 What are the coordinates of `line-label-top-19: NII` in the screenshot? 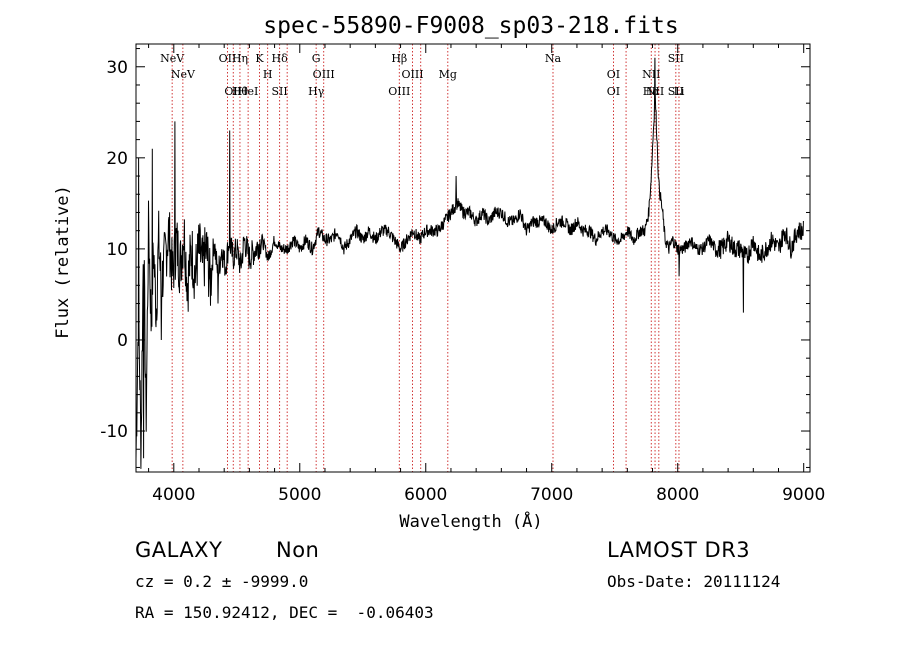 It's located at (651, 74).